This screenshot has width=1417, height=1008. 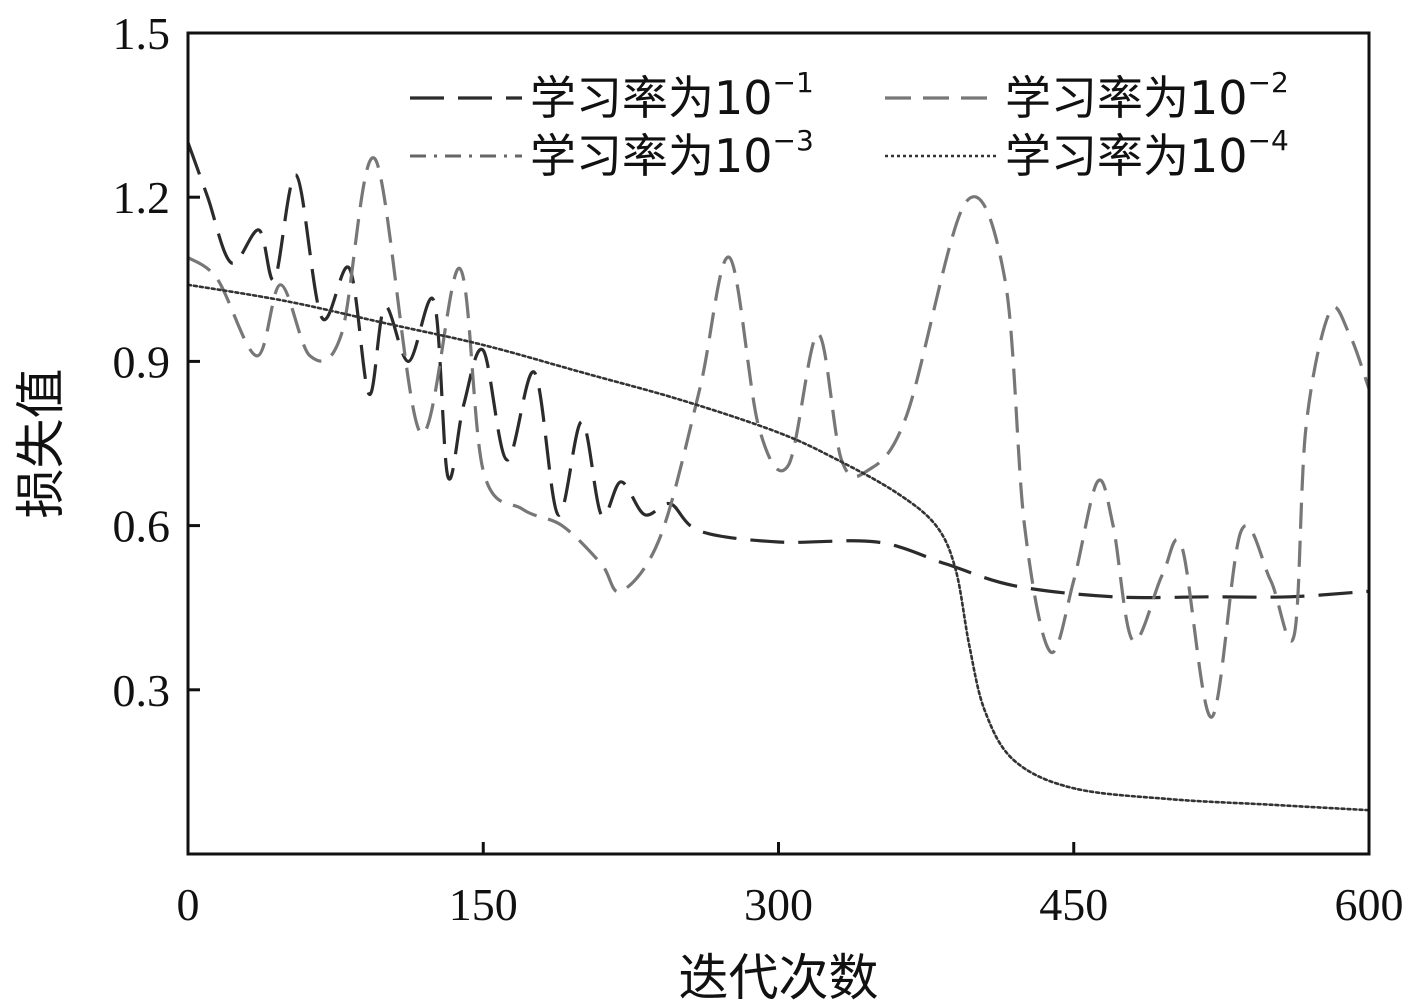 I want to click on x-tick-label: 600, so click(x=1369, y=904).